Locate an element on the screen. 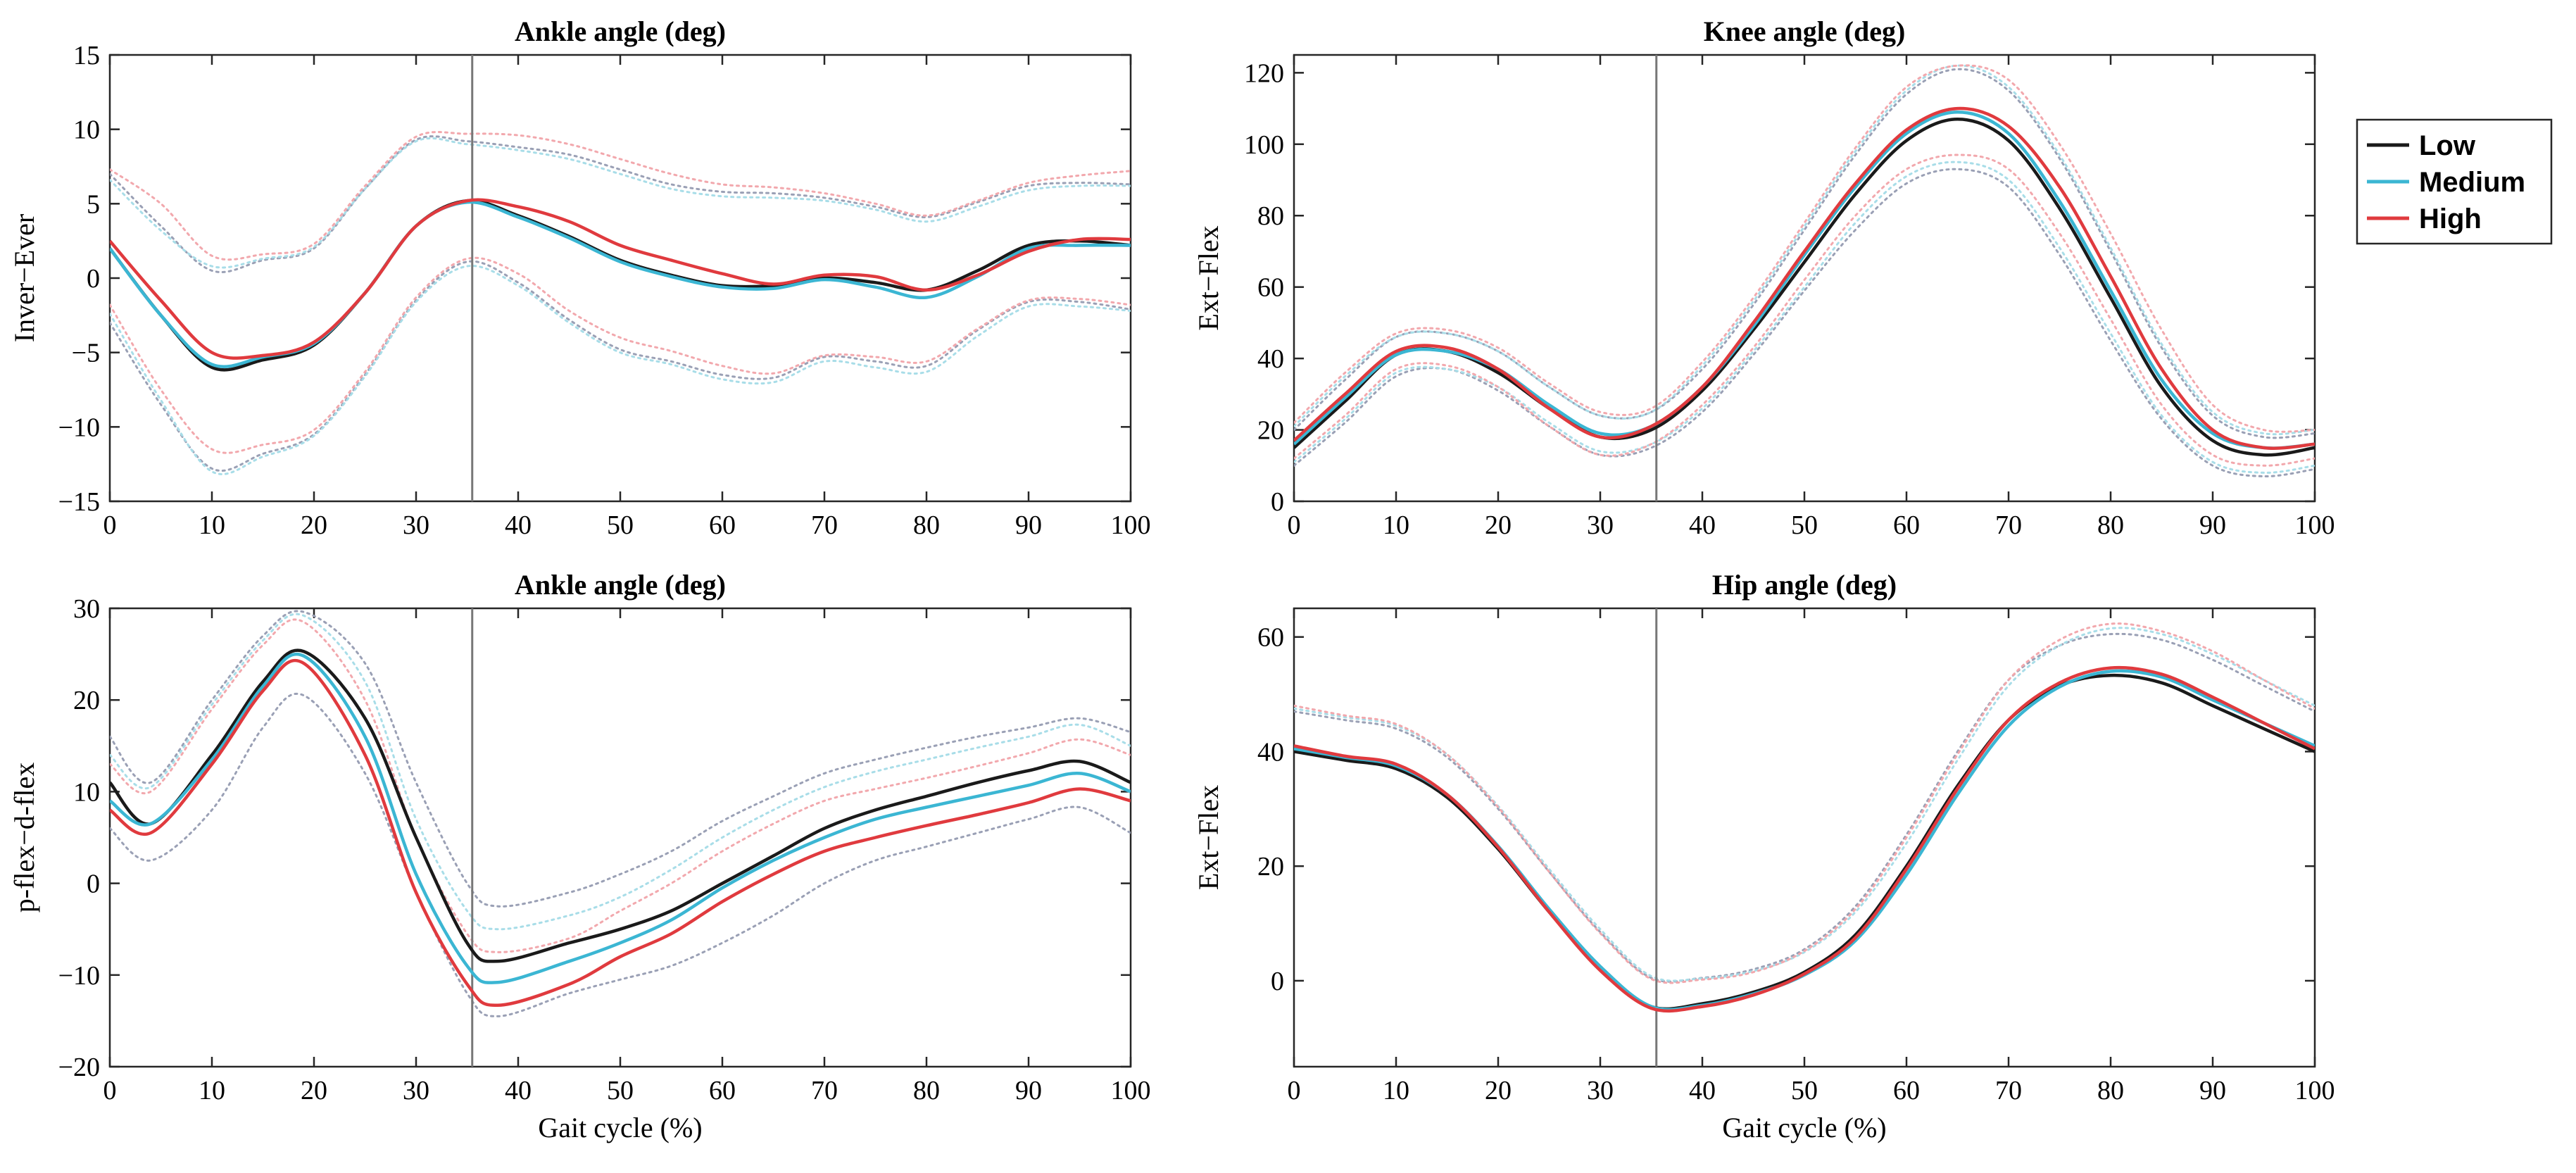 The width and height of the screenshot is (2576, 1173). y-tick-label: −5 is located at coordinates (86, 354).